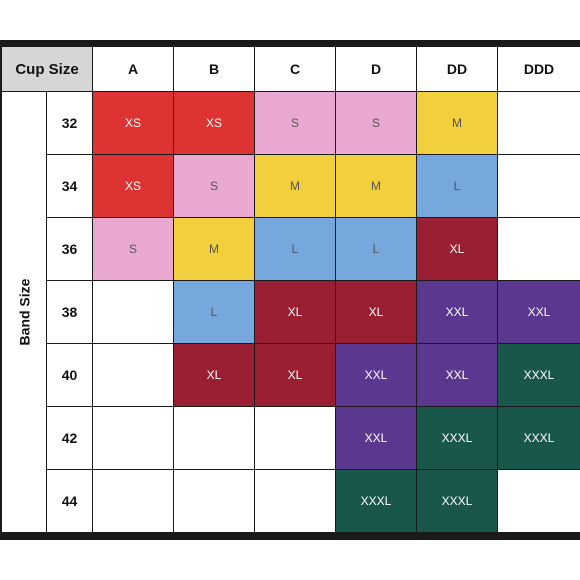 The width and height of the screenshot is (580, 580). Describe the element at coordinates (133, 123) in the screenshot. I see `size-cell-32-a: XS` at that location.